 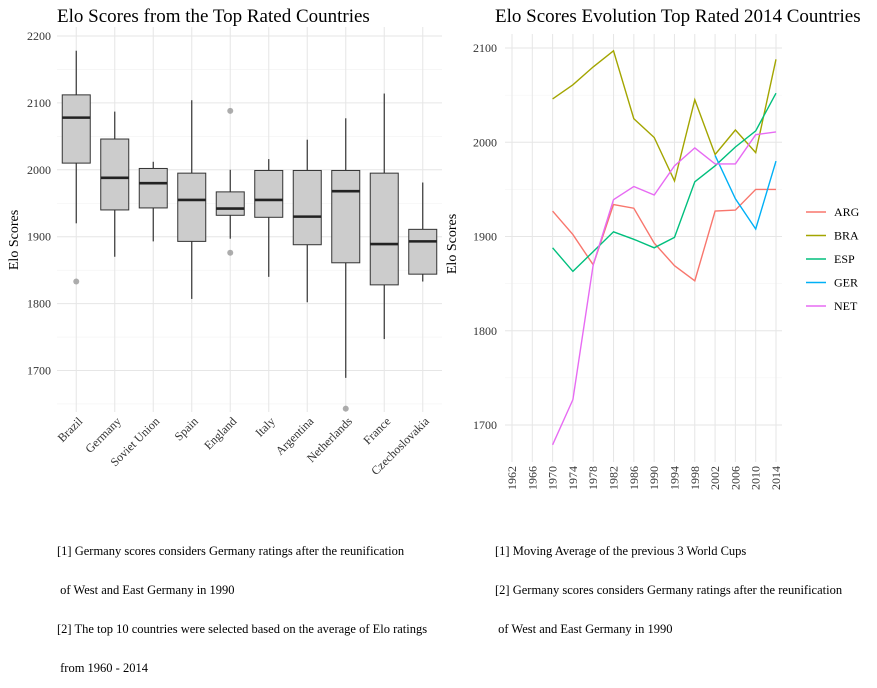 What do you see at coordinates (846, 283) in the screenshot?
I see `legend-label-ger: GER` at bounding box center [846, 283].